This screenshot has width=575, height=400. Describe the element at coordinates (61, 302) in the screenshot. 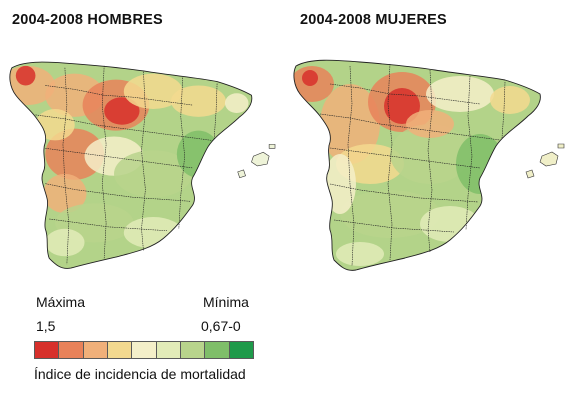

I see `legend-max-label: Máxima` at that location.